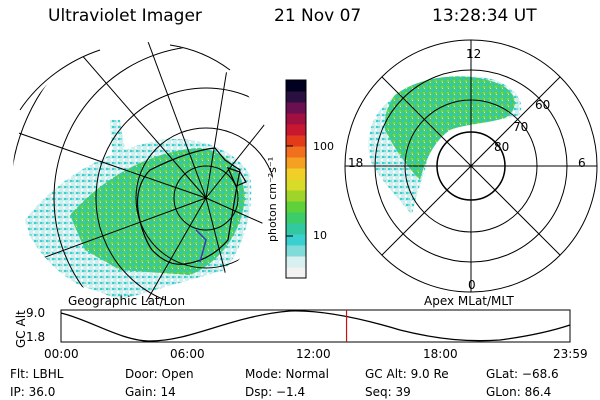 Image resolution: width=600 pixels, height=400 pixels. I want to click on colorbar-frame, so click(296, 179).